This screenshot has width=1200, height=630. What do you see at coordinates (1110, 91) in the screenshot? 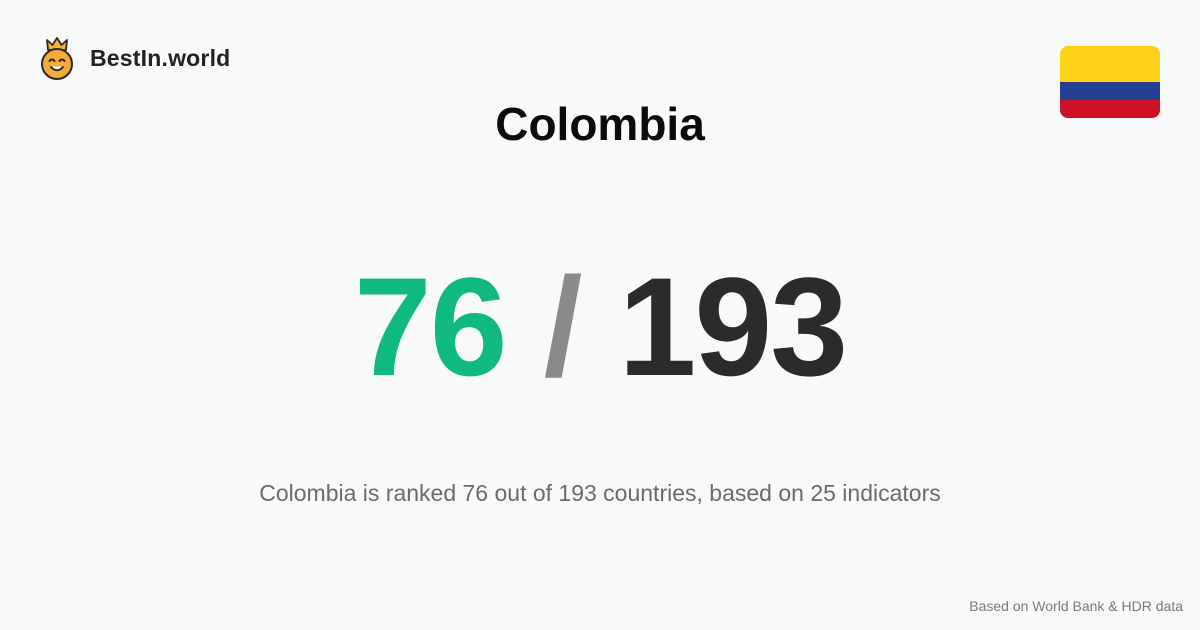
I see `flag-stripe-blue` at bounding box center [1110, 91].